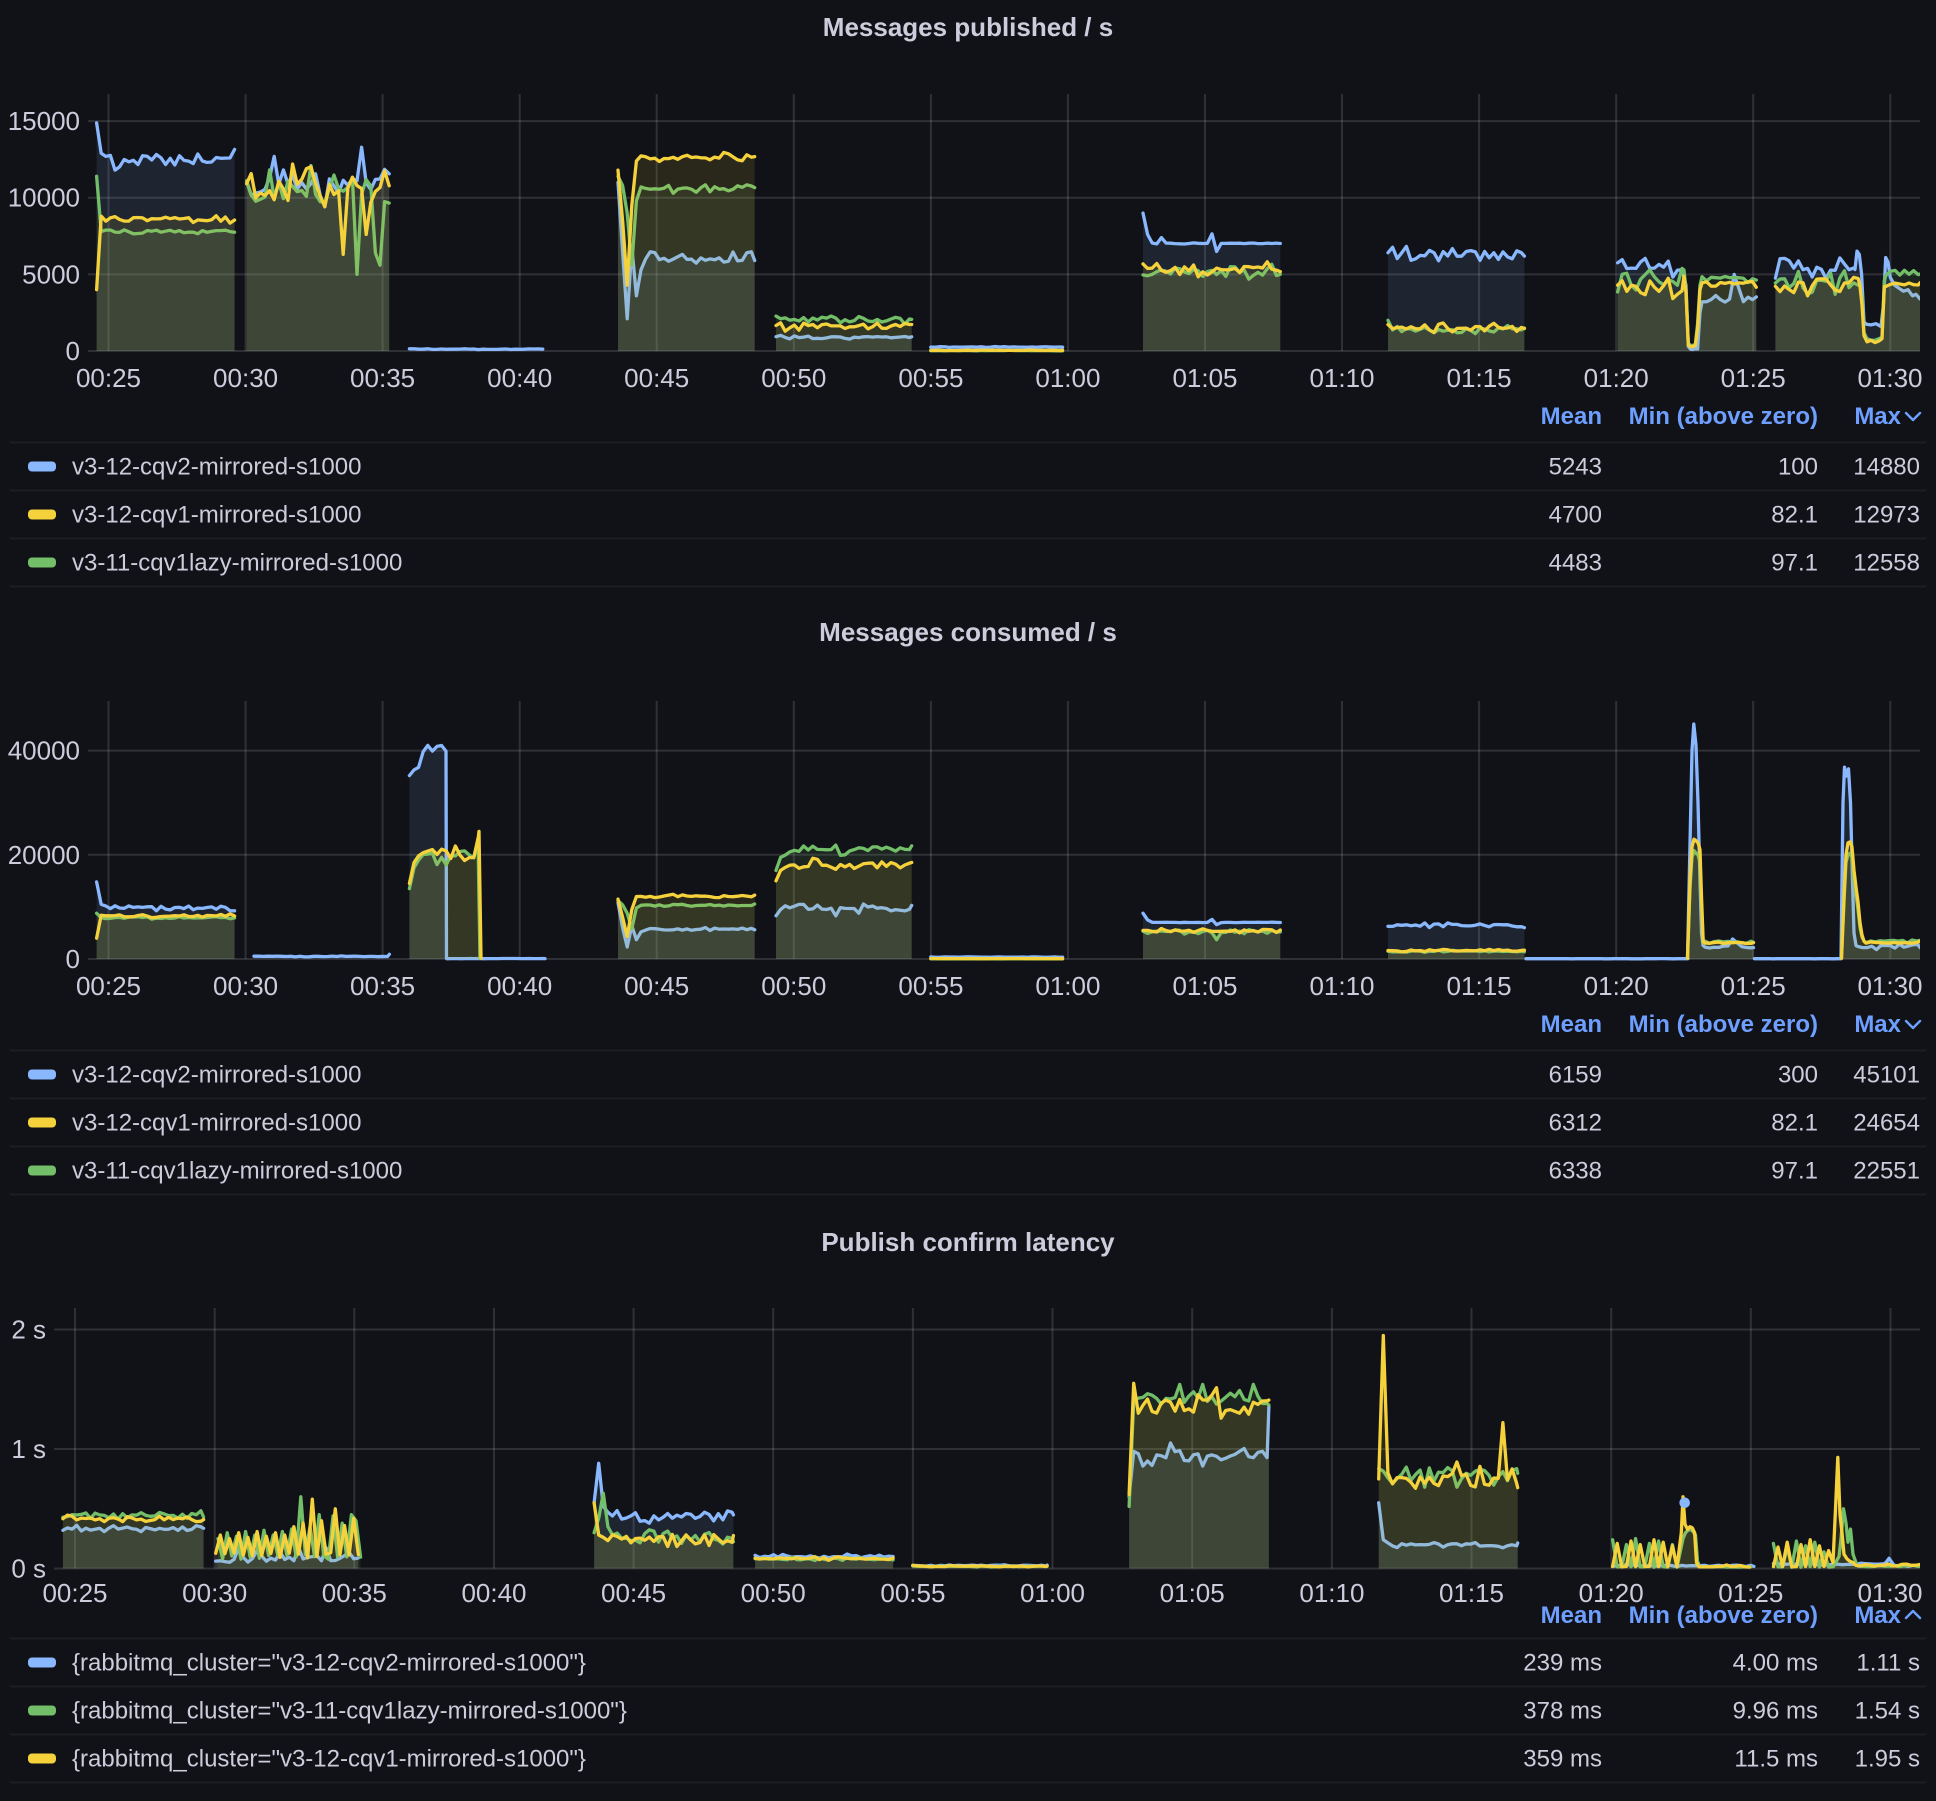 The width and height of the screenshot is (1936, 1801). What do you see at coordinates (44, 751) in the screenshot?
I see `svg-text: 40000` at bounding box center [44, 751].